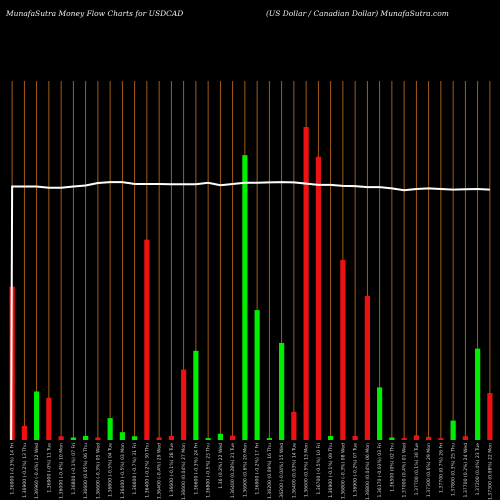 The height and width of the screenshot is (500, 500). I want to click on x-tick-label: 1.37300 (0.6%) 29 Mon, so click(429, 470).